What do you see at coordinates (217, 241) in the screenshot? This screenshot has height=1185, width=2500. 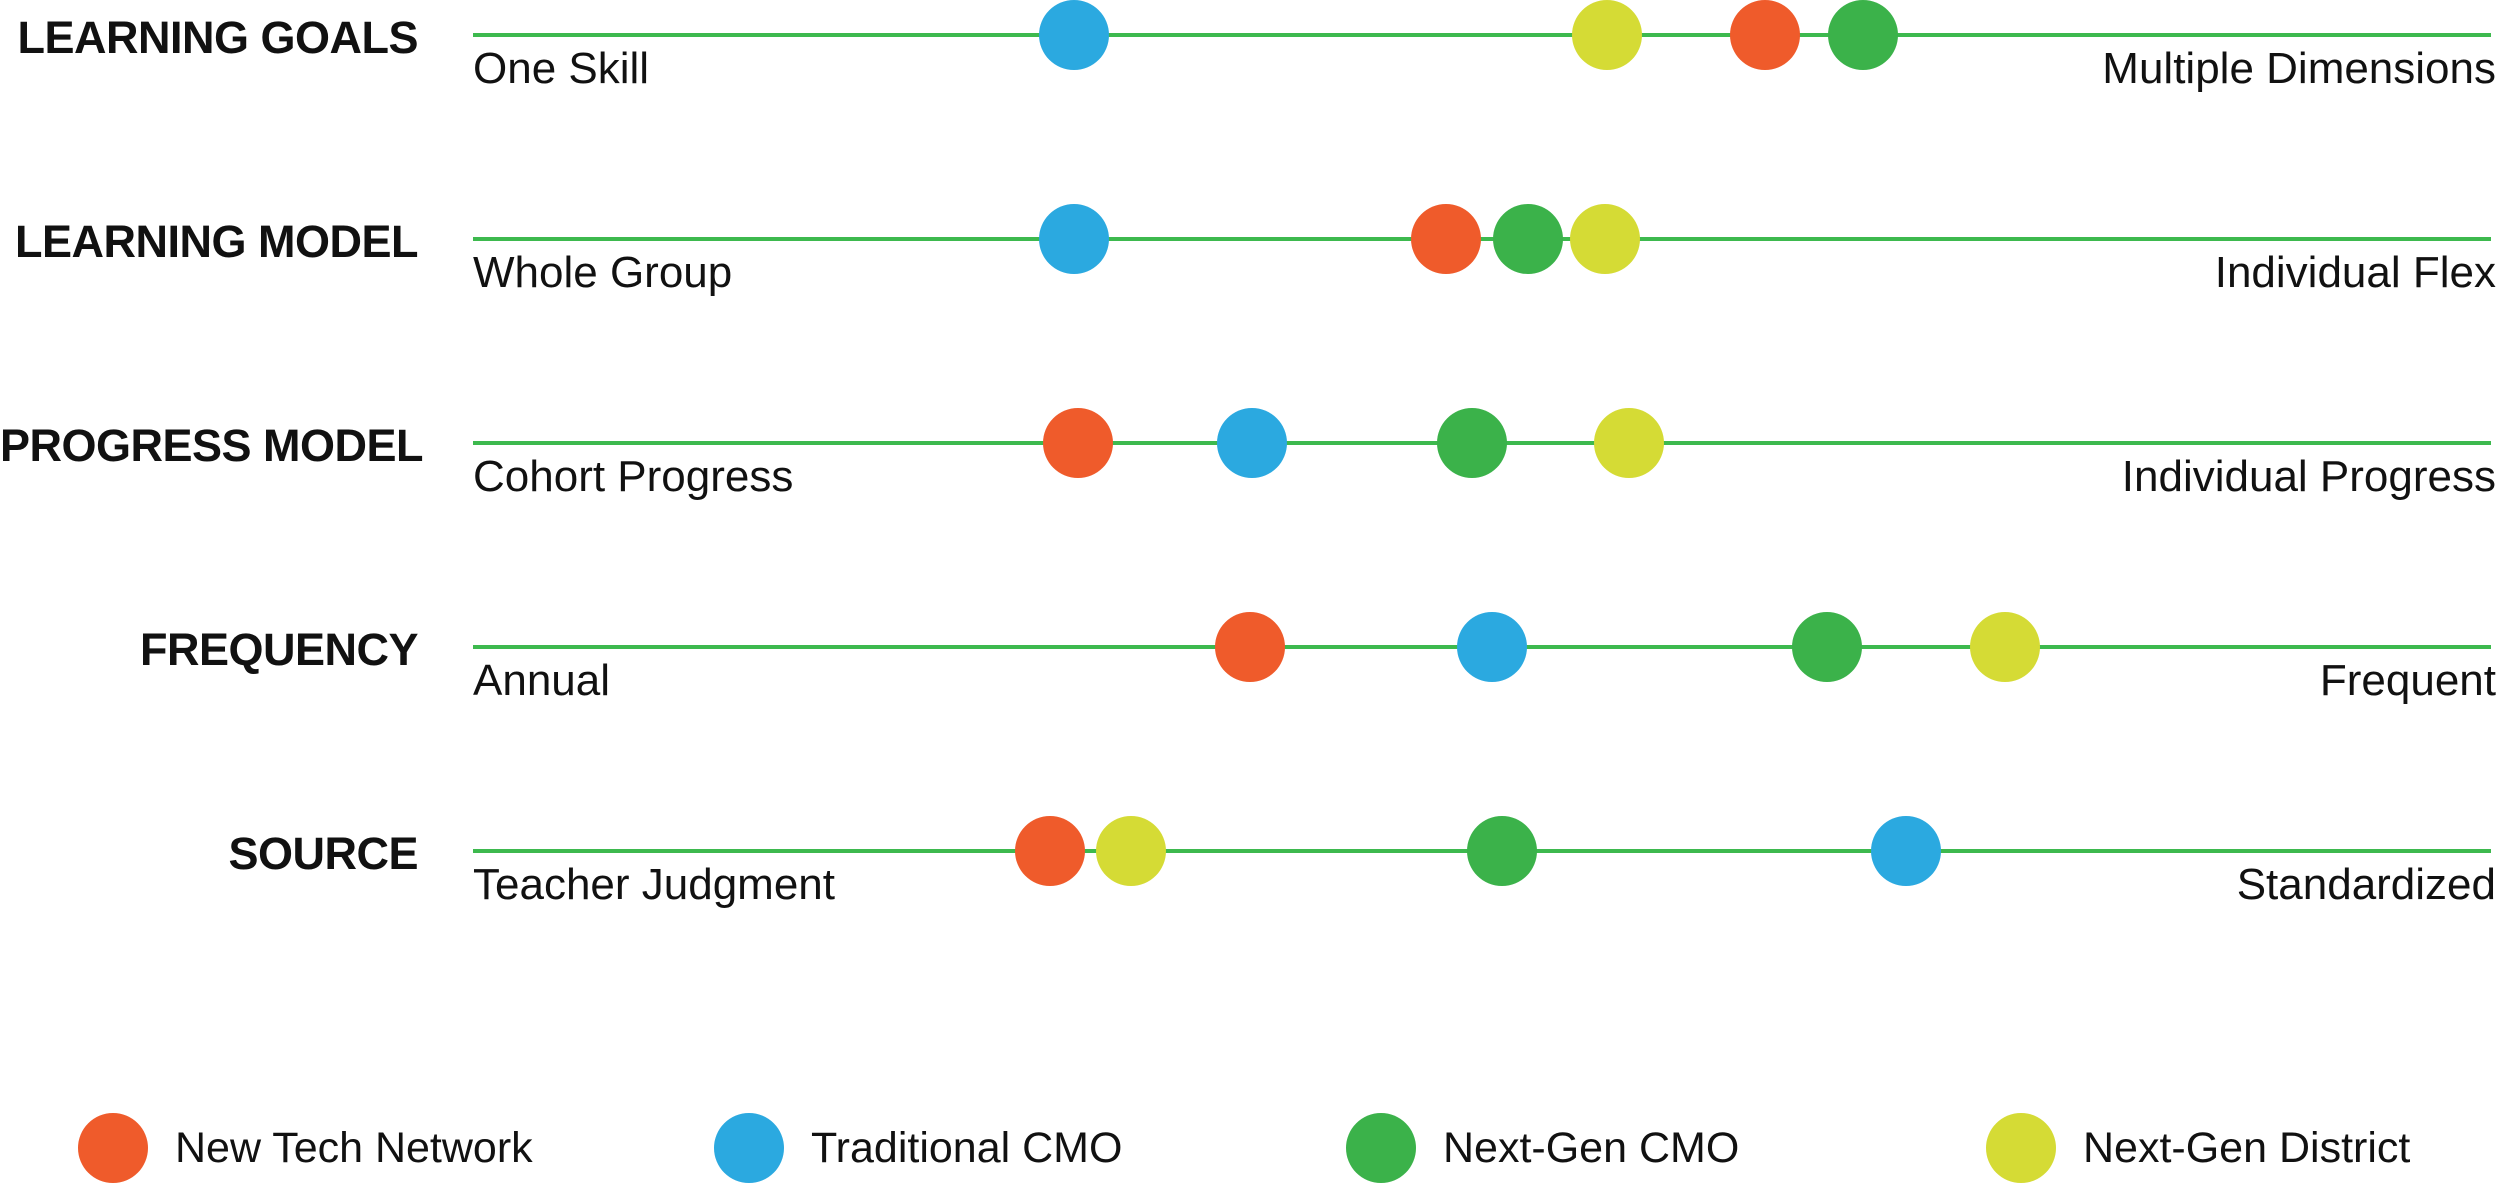 I see `row-label: LEARNING MODEL` at bounding box center [217, 241].